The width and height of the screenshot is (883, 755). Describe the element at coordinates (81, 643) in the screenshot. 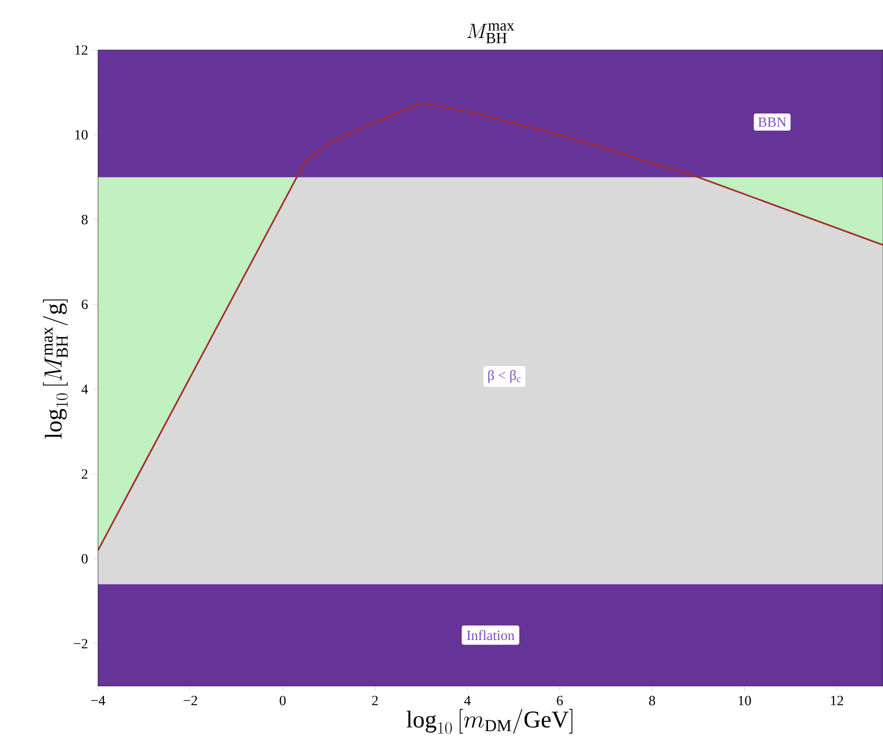

I see `y-tick-label: −2` at that location.